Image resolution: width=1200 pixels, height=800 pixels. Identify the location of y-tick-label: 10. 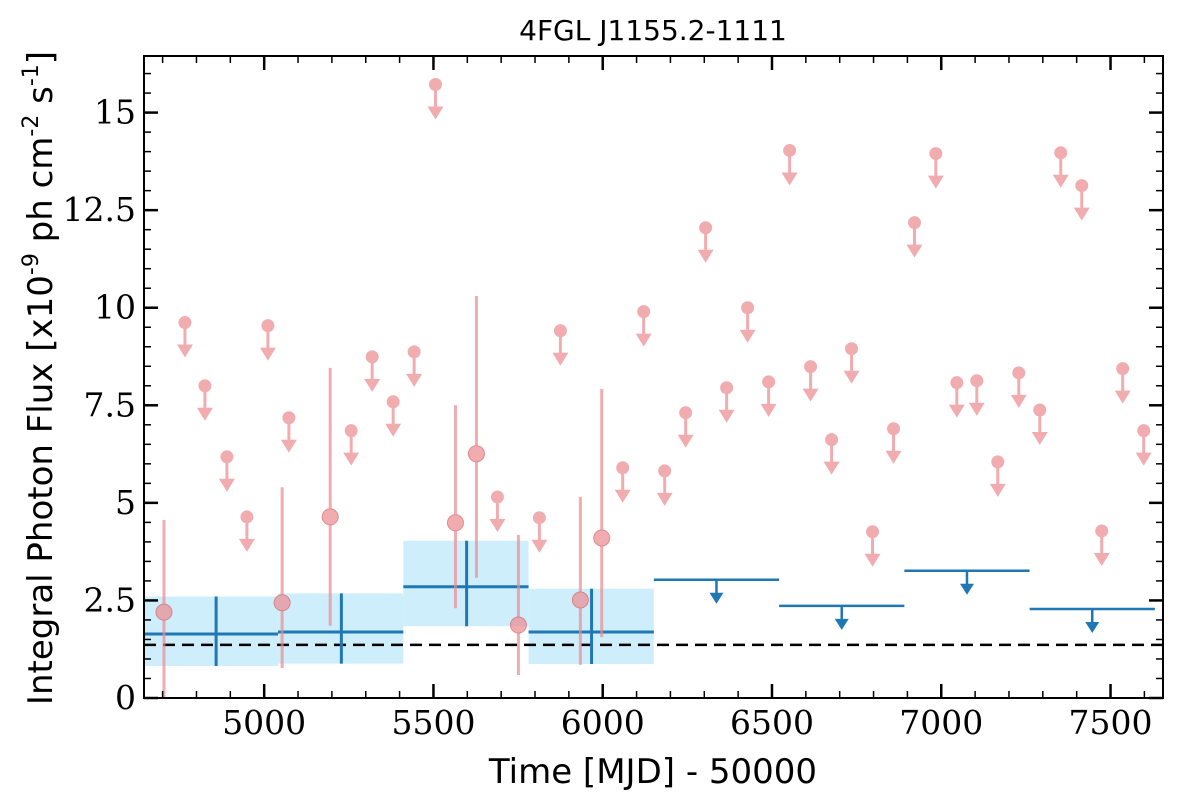
(115, 307).